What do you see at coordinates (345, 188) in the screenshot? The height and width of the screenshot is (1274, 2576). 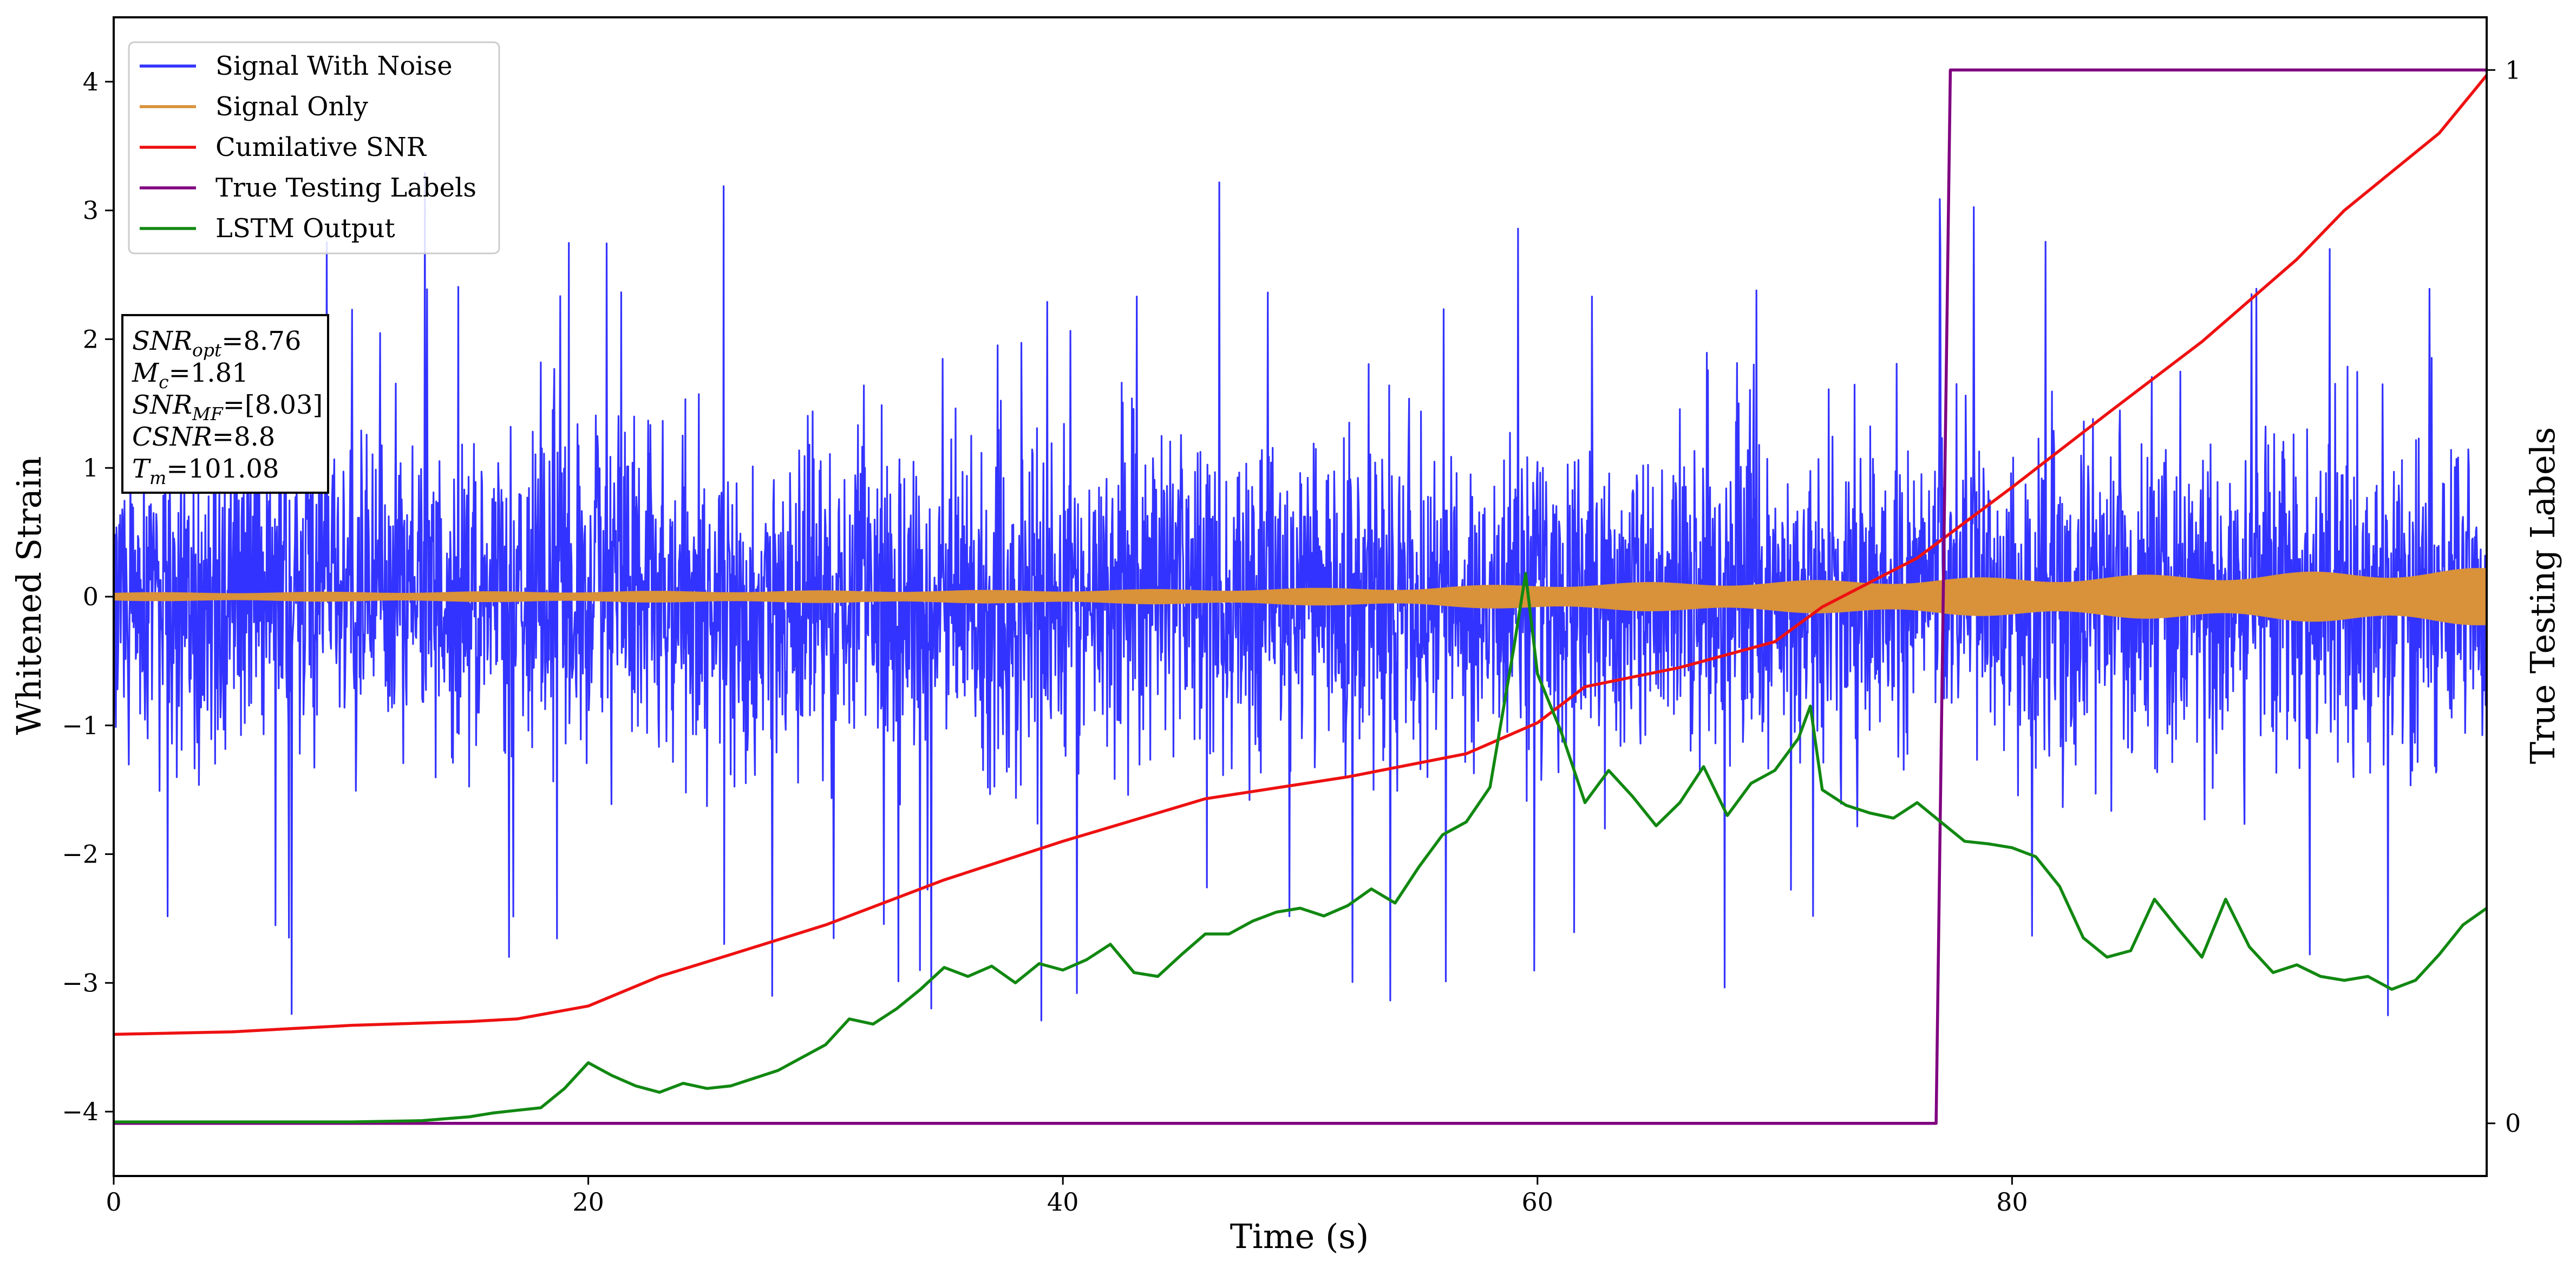 I see `legend-label: True Testing Labels` at bounding box center [345, 188].